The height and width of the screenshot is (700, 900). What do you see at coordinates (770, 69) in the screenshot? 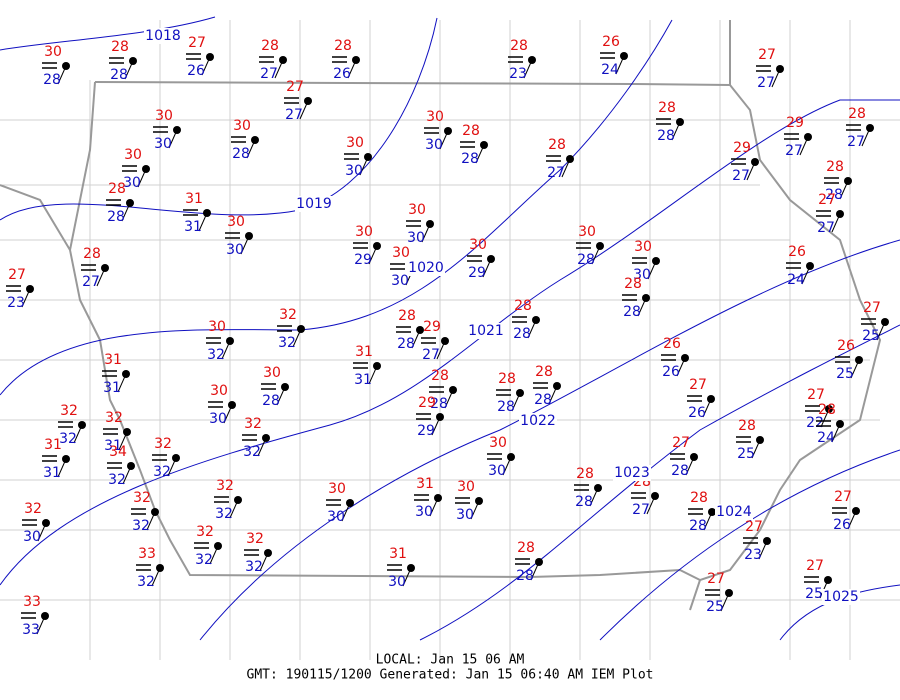
I see `station: 27 27` at bounding box center [770, 69].